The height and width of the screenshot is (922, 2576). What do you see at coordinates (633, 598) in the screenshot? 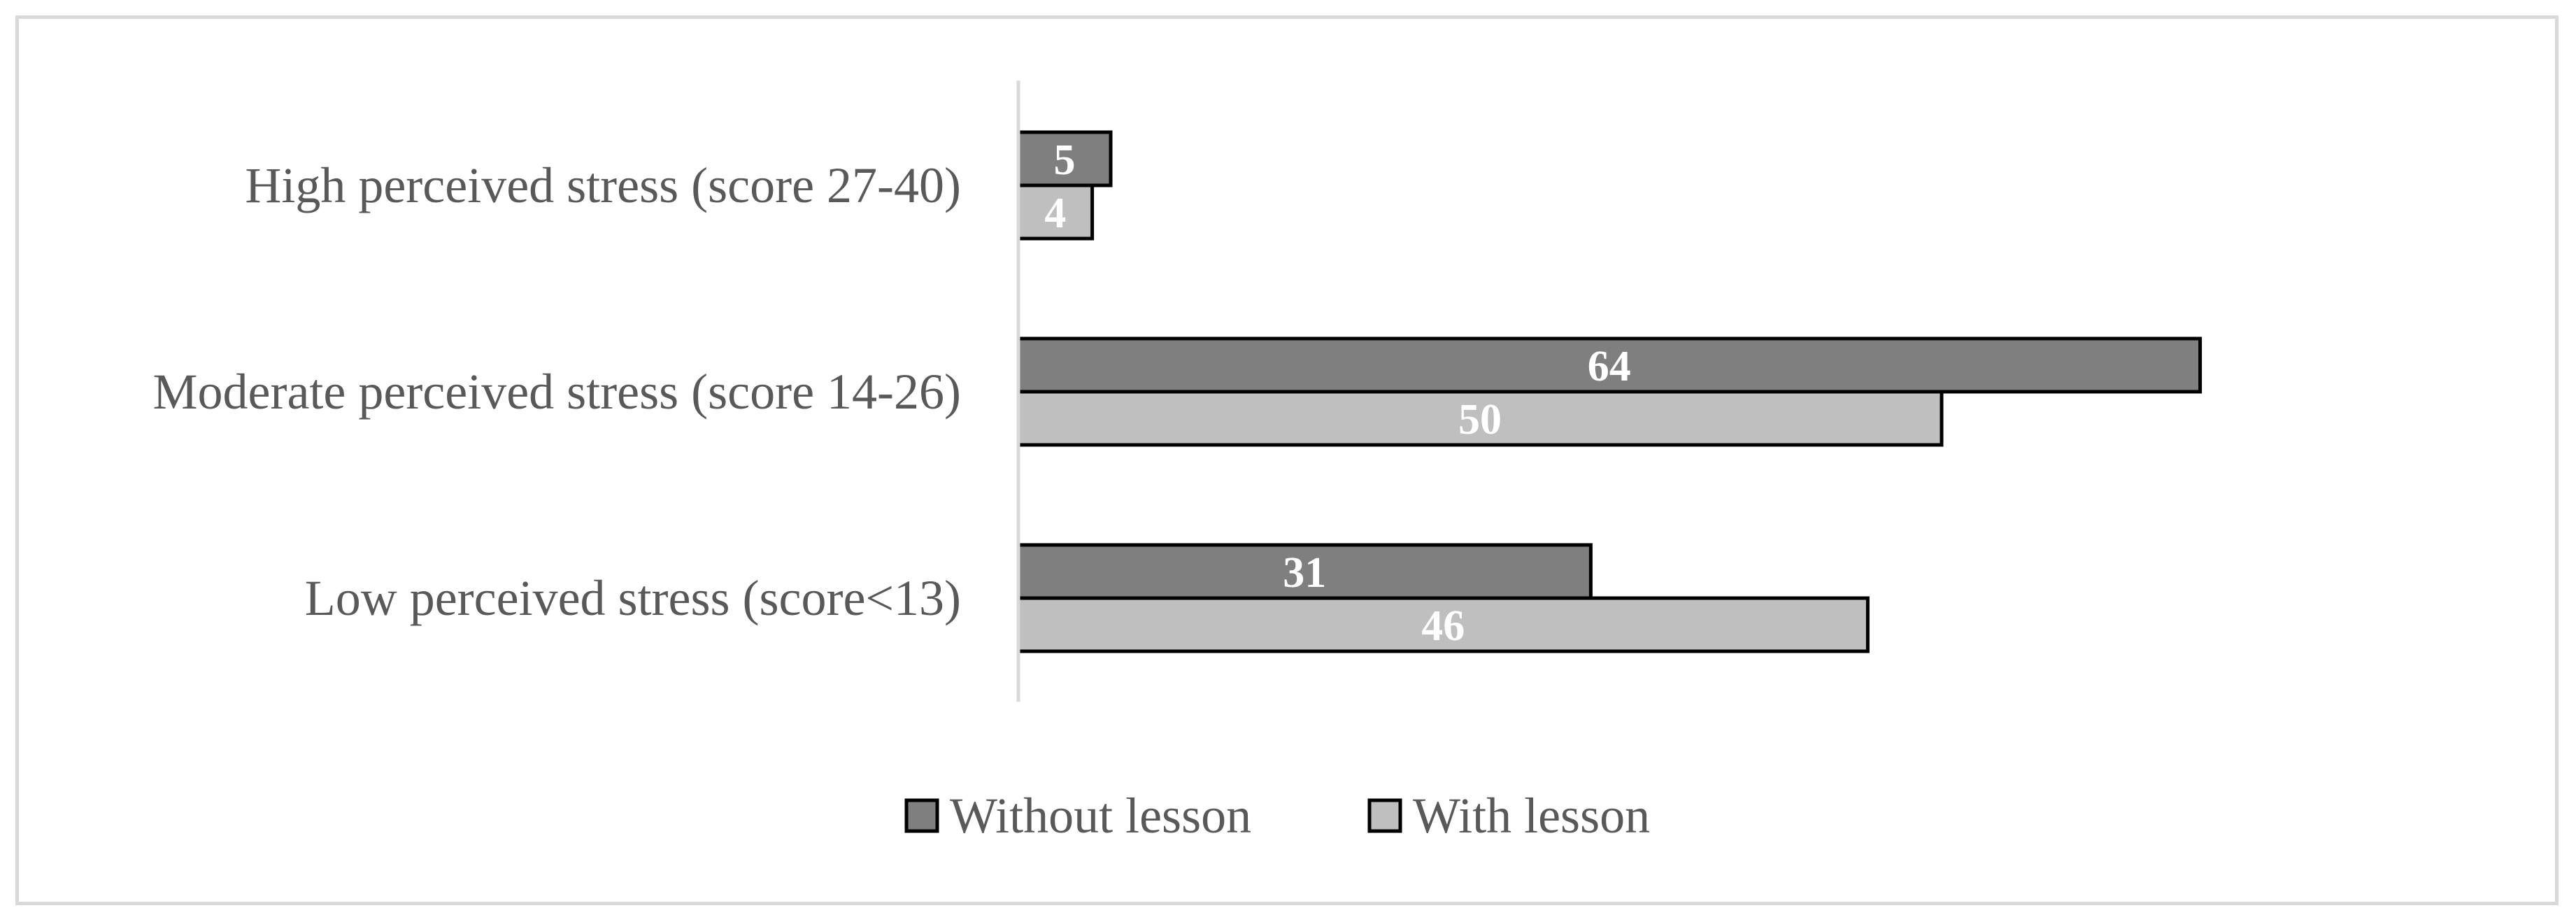
I see `category-label: Low perceived stress (score<13)` at bounding box center [633, 598].